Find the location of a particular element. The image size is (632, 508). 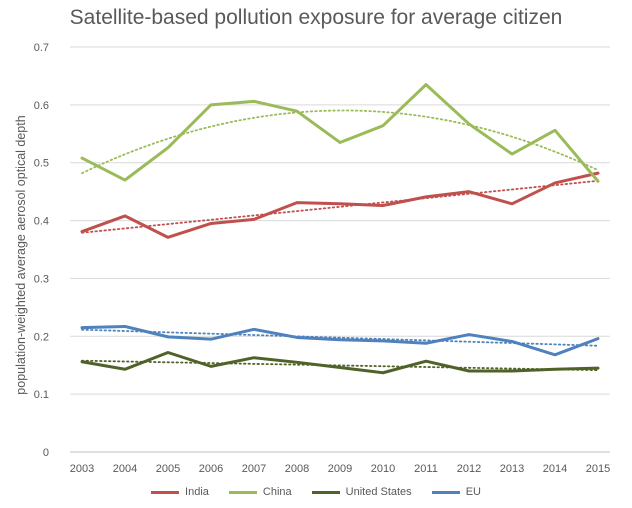

x-tick-label: 2006 is located at coordinates (211, 469).